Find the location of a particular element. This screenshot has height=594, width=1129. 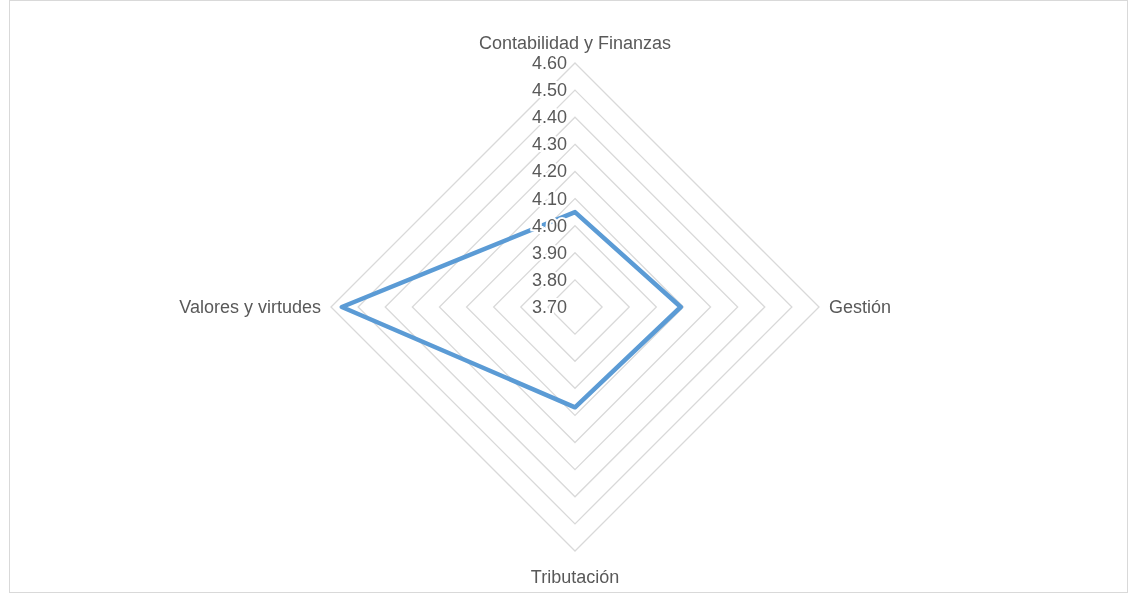

y-tick-label: 3.80 is located at coordinates (549, 279).